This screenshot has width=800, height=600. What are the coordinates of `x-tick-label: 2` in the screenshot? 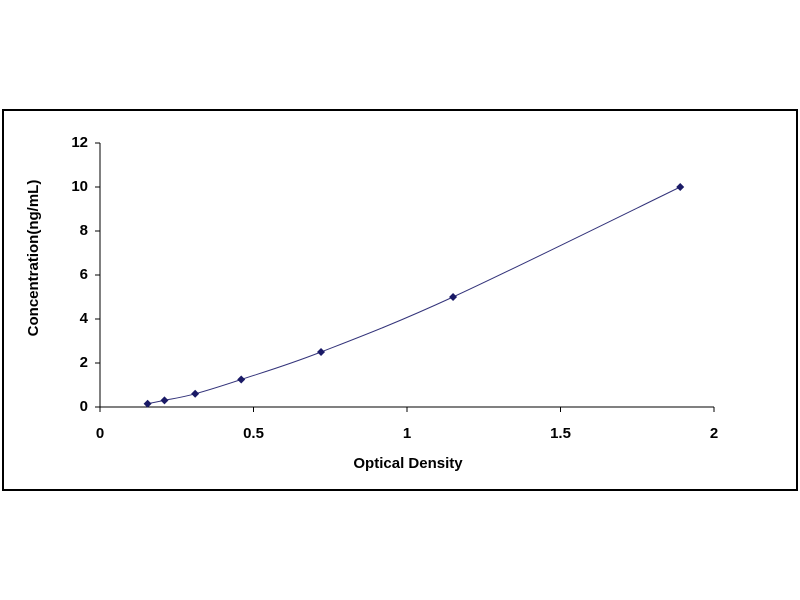 It's located at (714, 433).